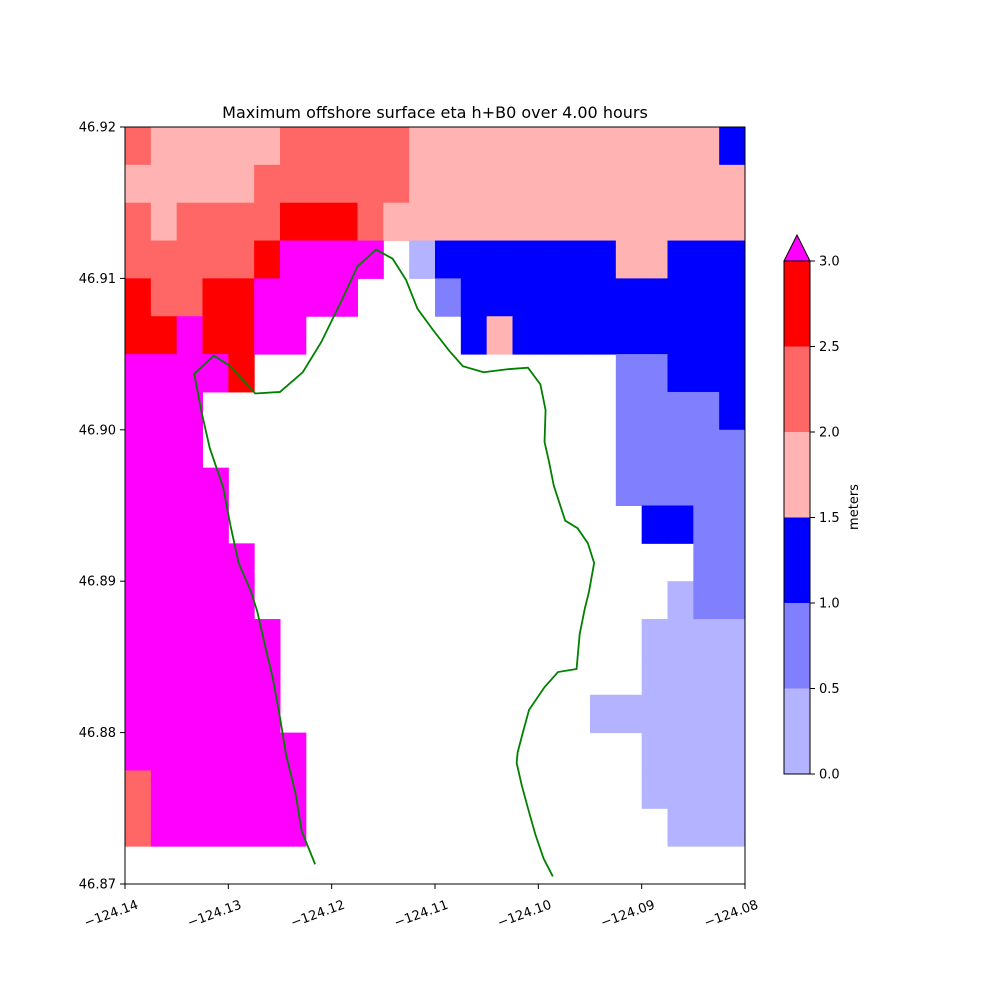  I want to click on y-axis: 46.87 46.88 46.89 46.90 46.91 46.92, so click(102, 507).